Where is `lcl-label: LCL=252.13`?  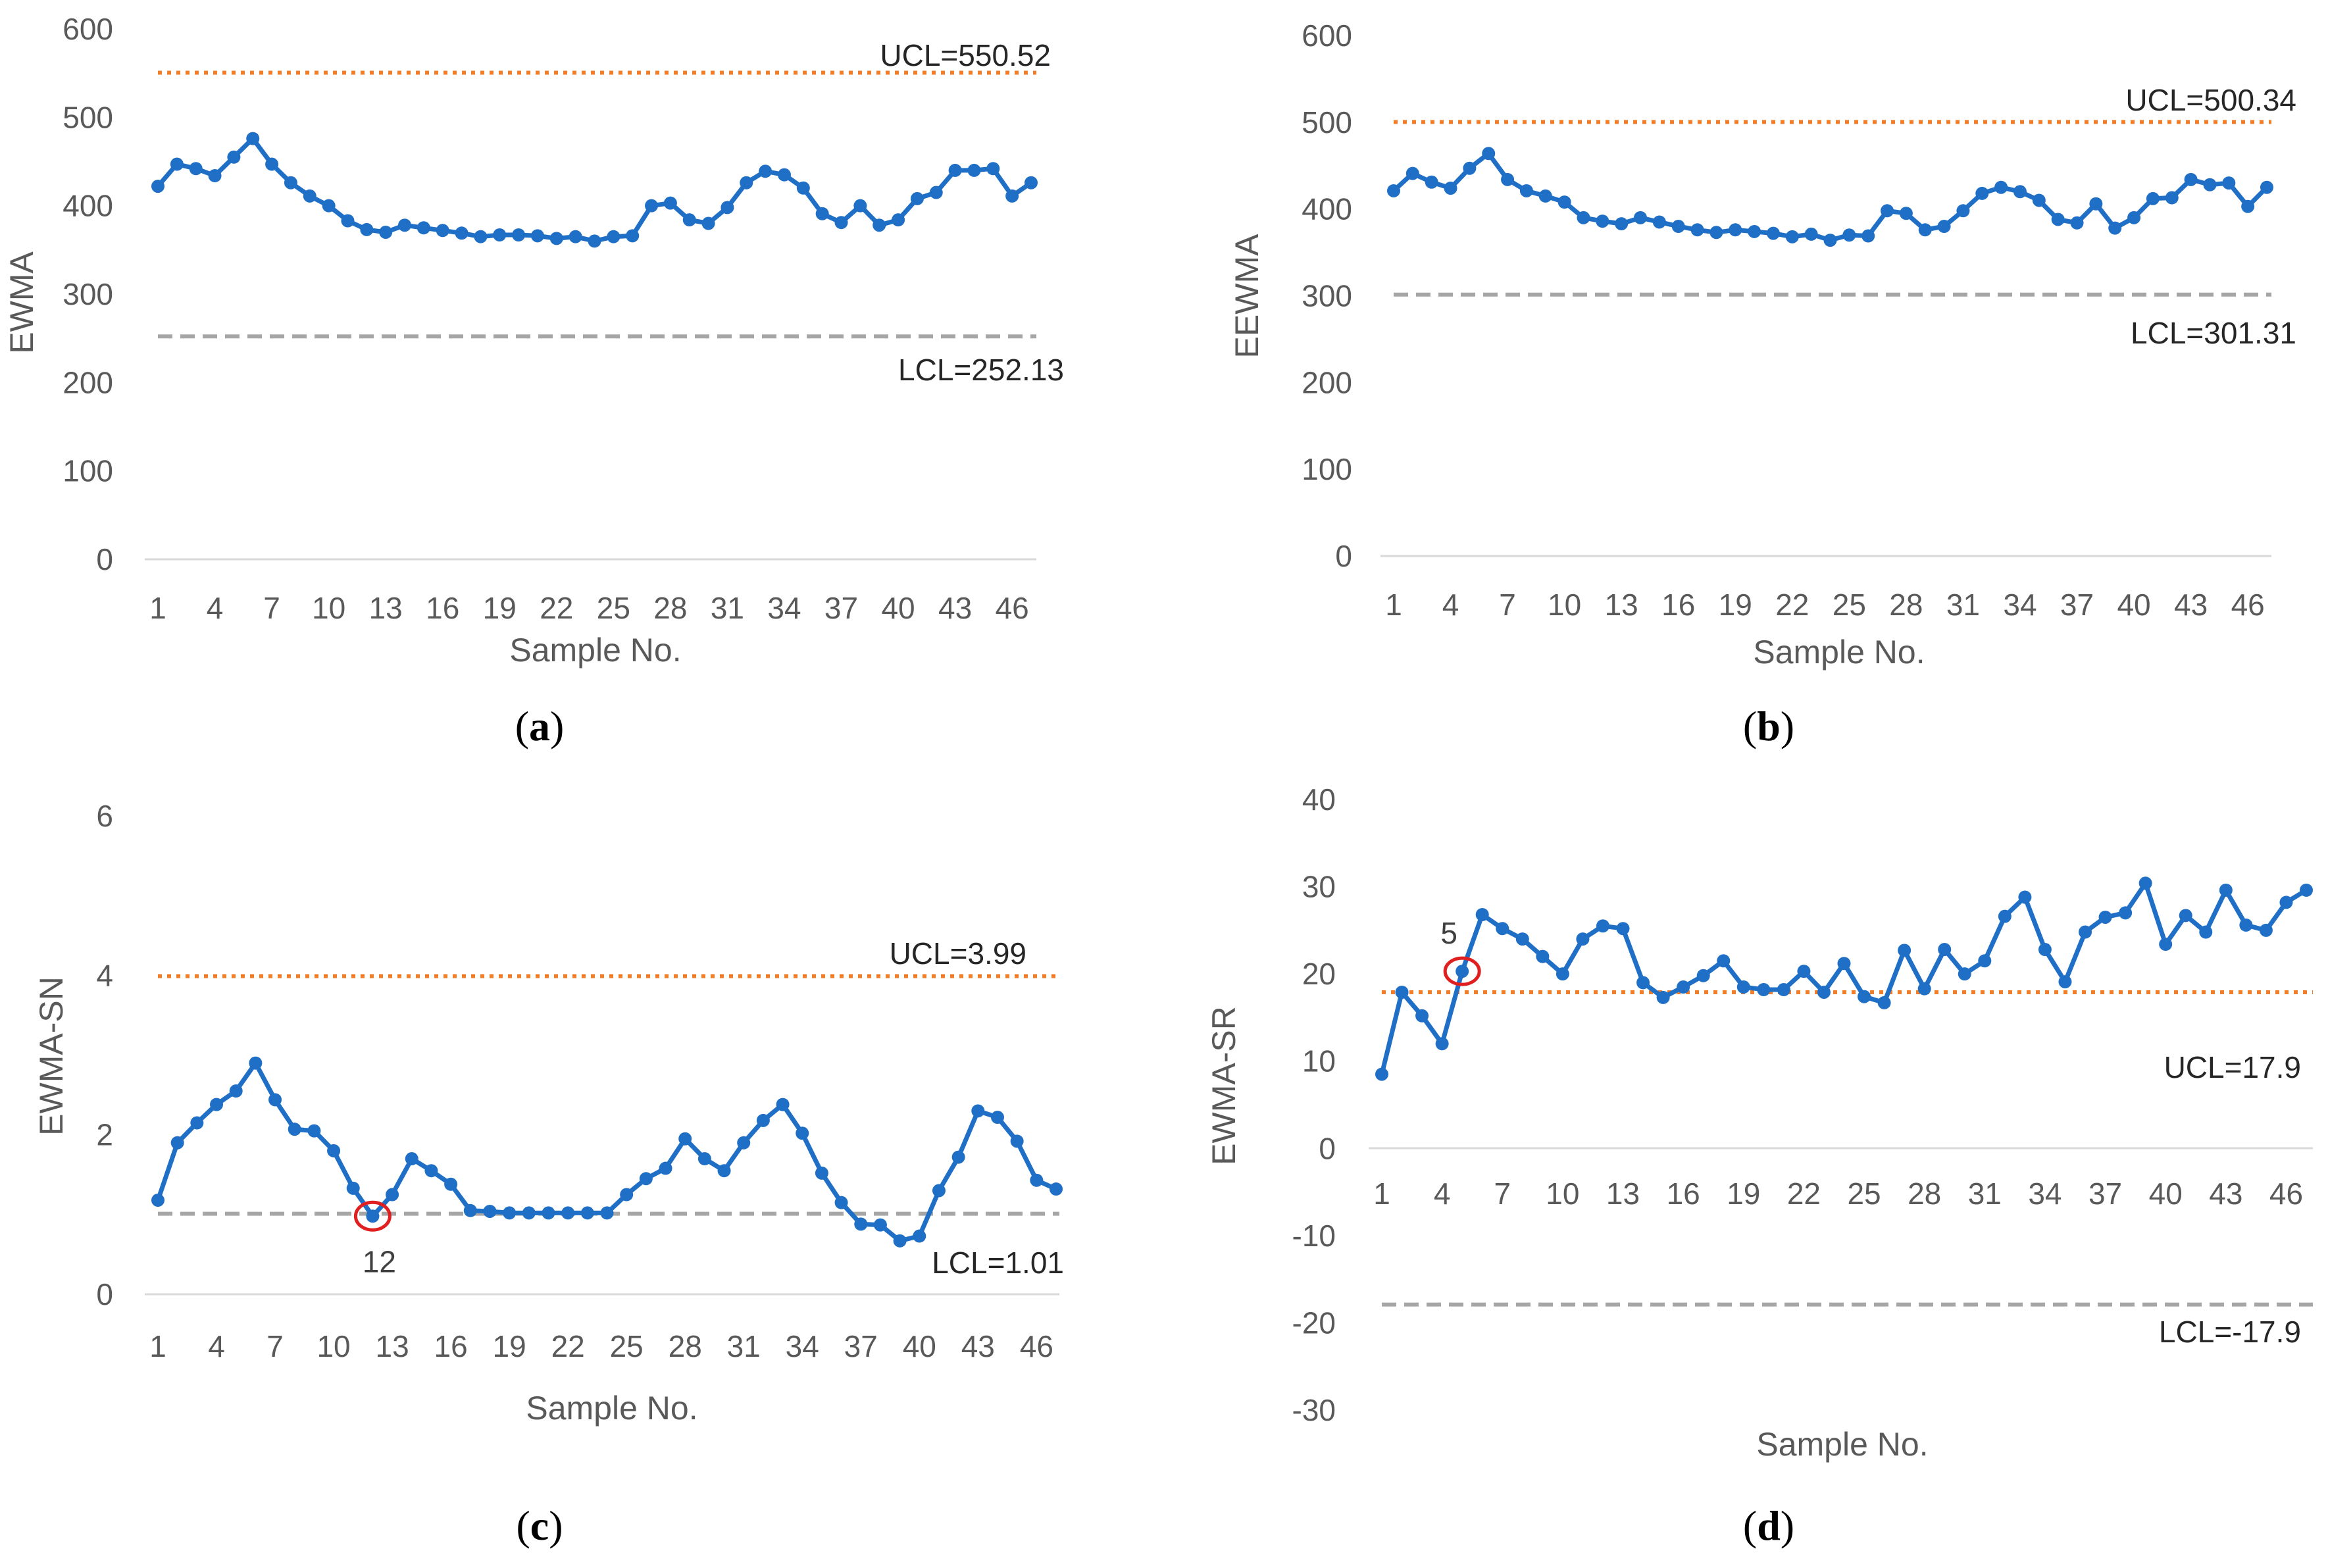 lcl-label: LCL=252.13 is located at coordinates (981, 370).